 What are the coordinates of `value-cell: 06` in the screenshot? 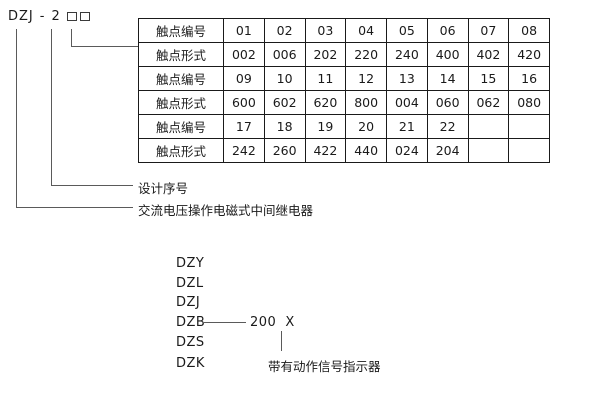 It's located at (447, 30).